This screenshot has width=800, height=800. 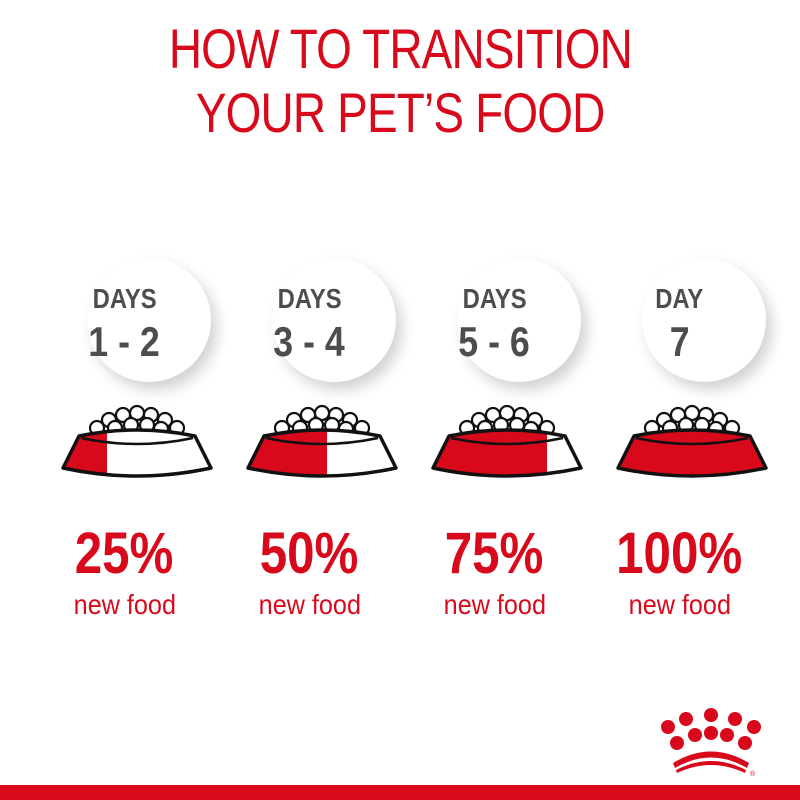 What do you see at coordinates (679, 341) in the screenshot?
I see `day-range: 7` at bounding box center [679, 341].